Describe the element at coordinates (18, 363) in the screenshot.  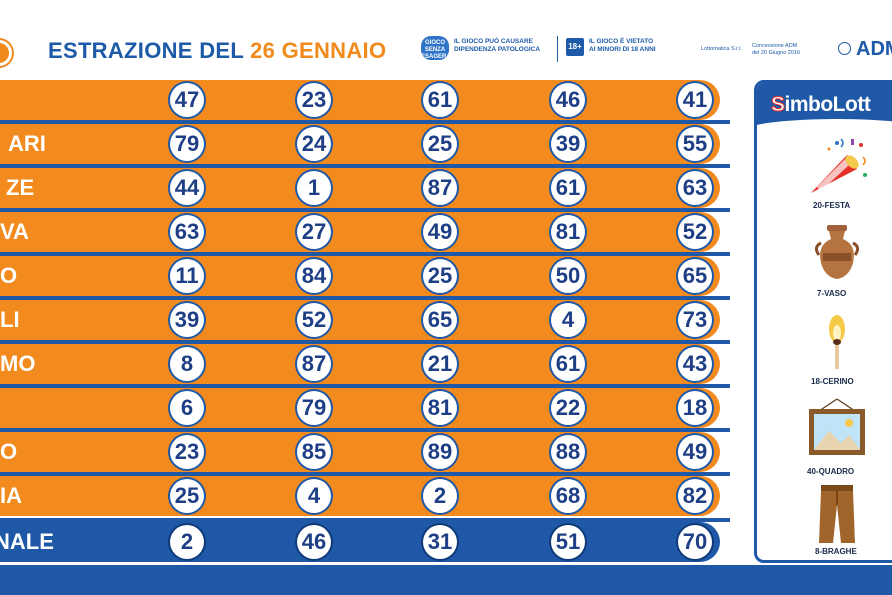
I see `city-name: MO` at that location.